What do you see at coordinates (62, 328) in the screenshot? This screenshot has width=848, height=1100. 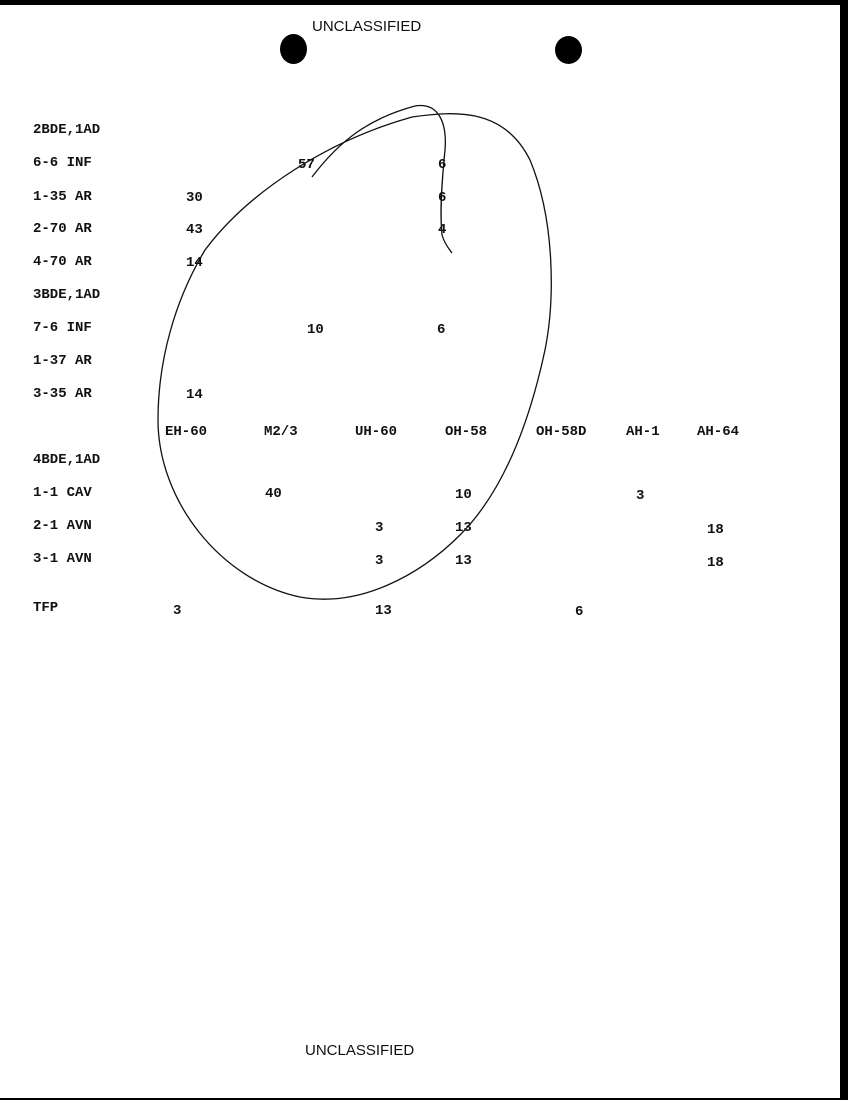 I see `row-label: 7-6 INF` at bounding box center [62, 328].